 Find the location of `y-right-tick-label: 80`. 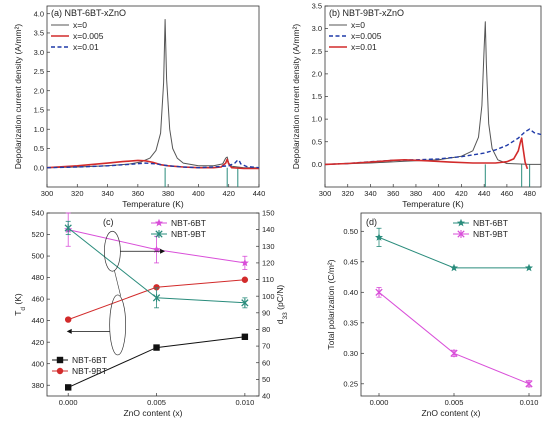

y-right-tick-label: 80 is located at coordinates (266, 329).